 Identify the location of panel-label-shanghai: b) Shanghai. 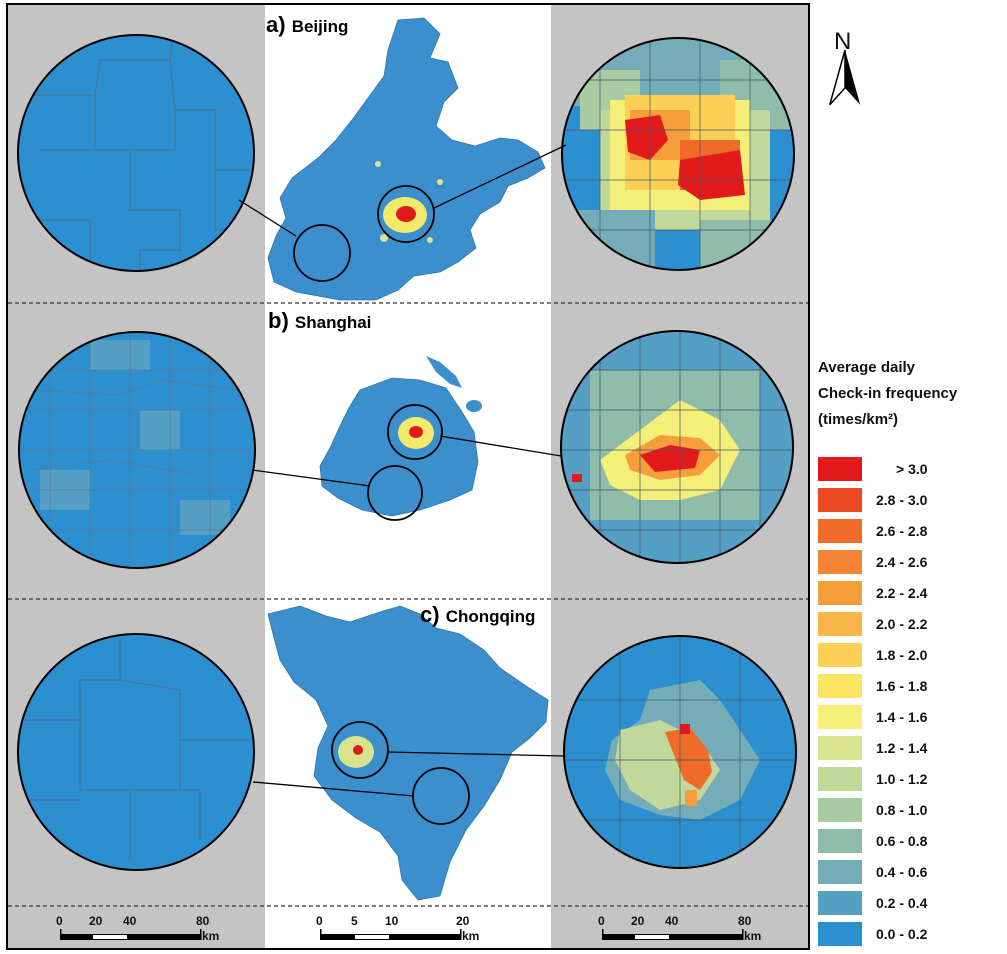
(319, 321).